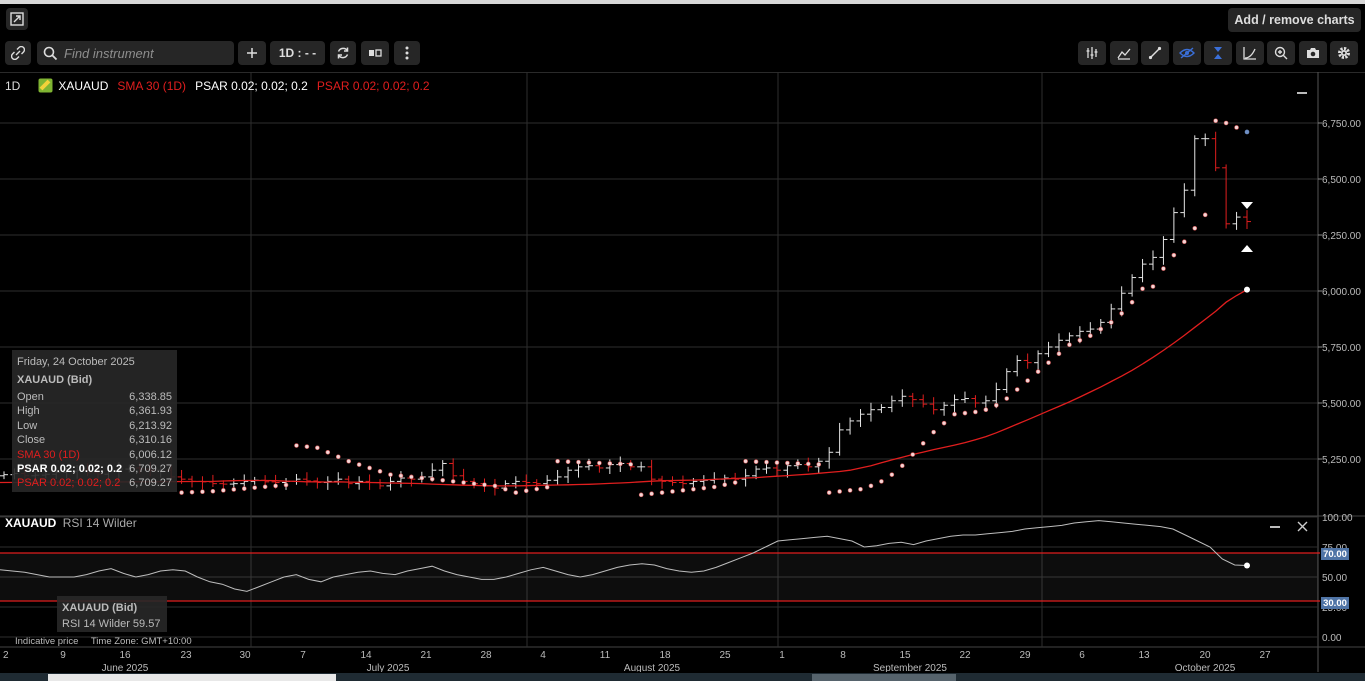 Image resolution: width=1365 pixels, height=681 pixels. I want to click on price-tick-label: 6,750.00, so click(1341, 124).